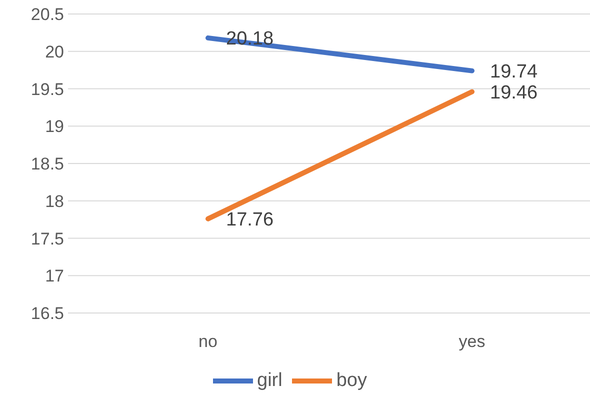  Describe the element at coordinates (47, 314) in the screenshot. I see `y-tick-label: 16.5` at that location.